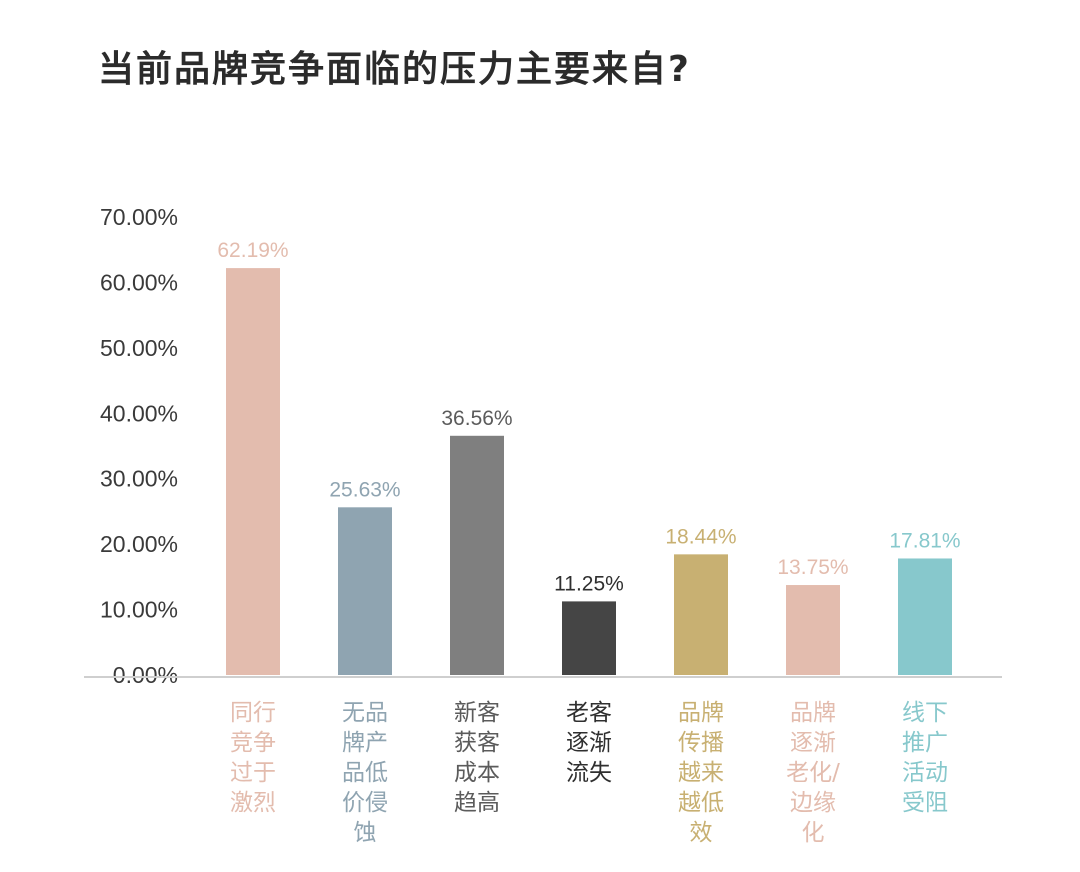  What do you see at coordinates (139, 413) in the screenshot?
I see `y-tick-label: 40.00%` at bounding box center [139, 413].